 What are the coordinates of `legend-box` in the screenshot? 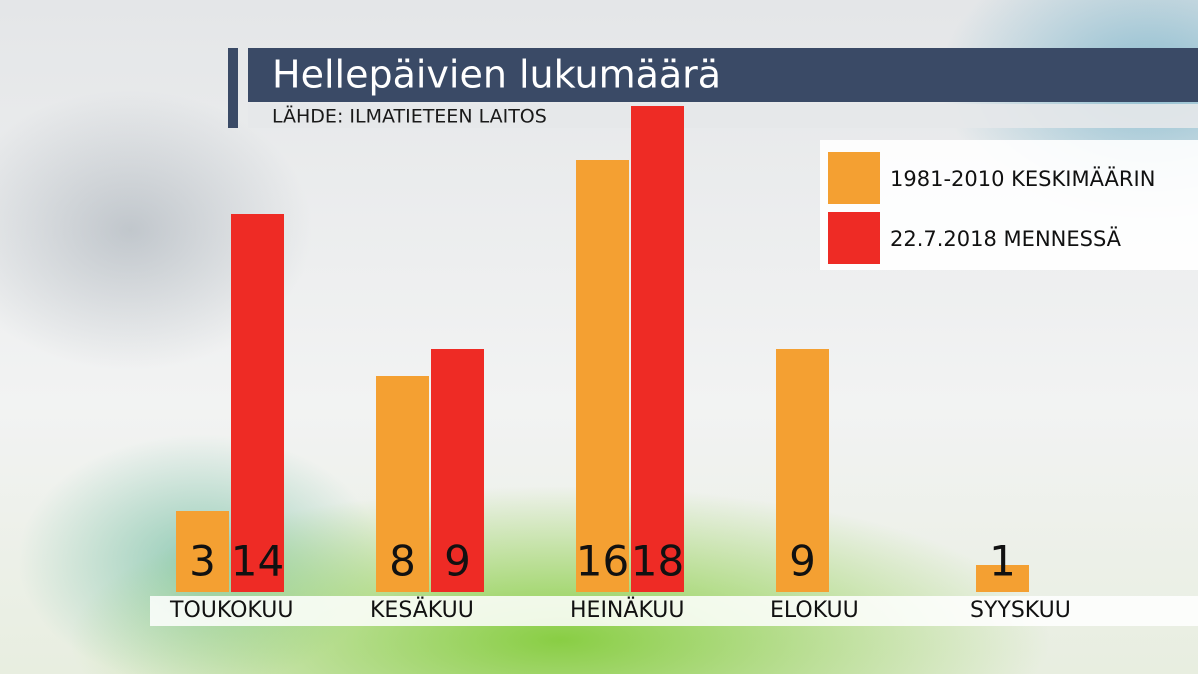 It's located at (1009, 205).